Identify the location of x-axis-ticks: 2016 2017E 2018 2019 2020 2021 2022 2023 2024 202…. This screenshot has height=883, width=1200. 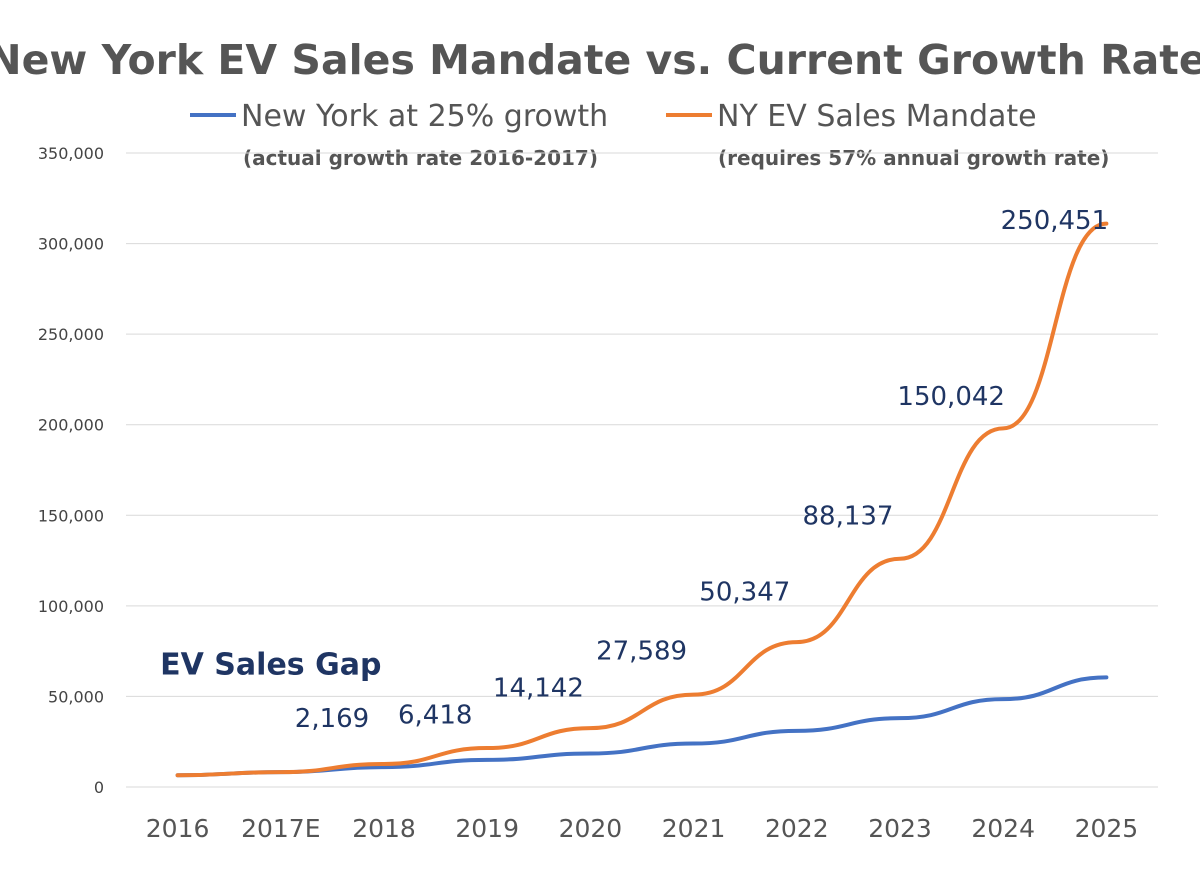
(642, 828).